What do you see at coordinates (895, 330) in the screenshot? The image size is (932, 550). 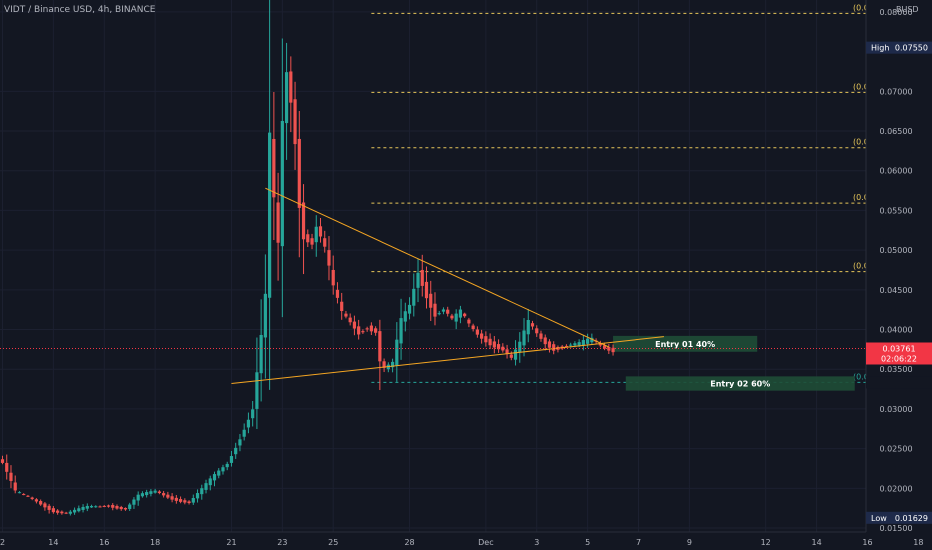 I see `price-tick-label: 0.04000` at bounding box center [895, 330].